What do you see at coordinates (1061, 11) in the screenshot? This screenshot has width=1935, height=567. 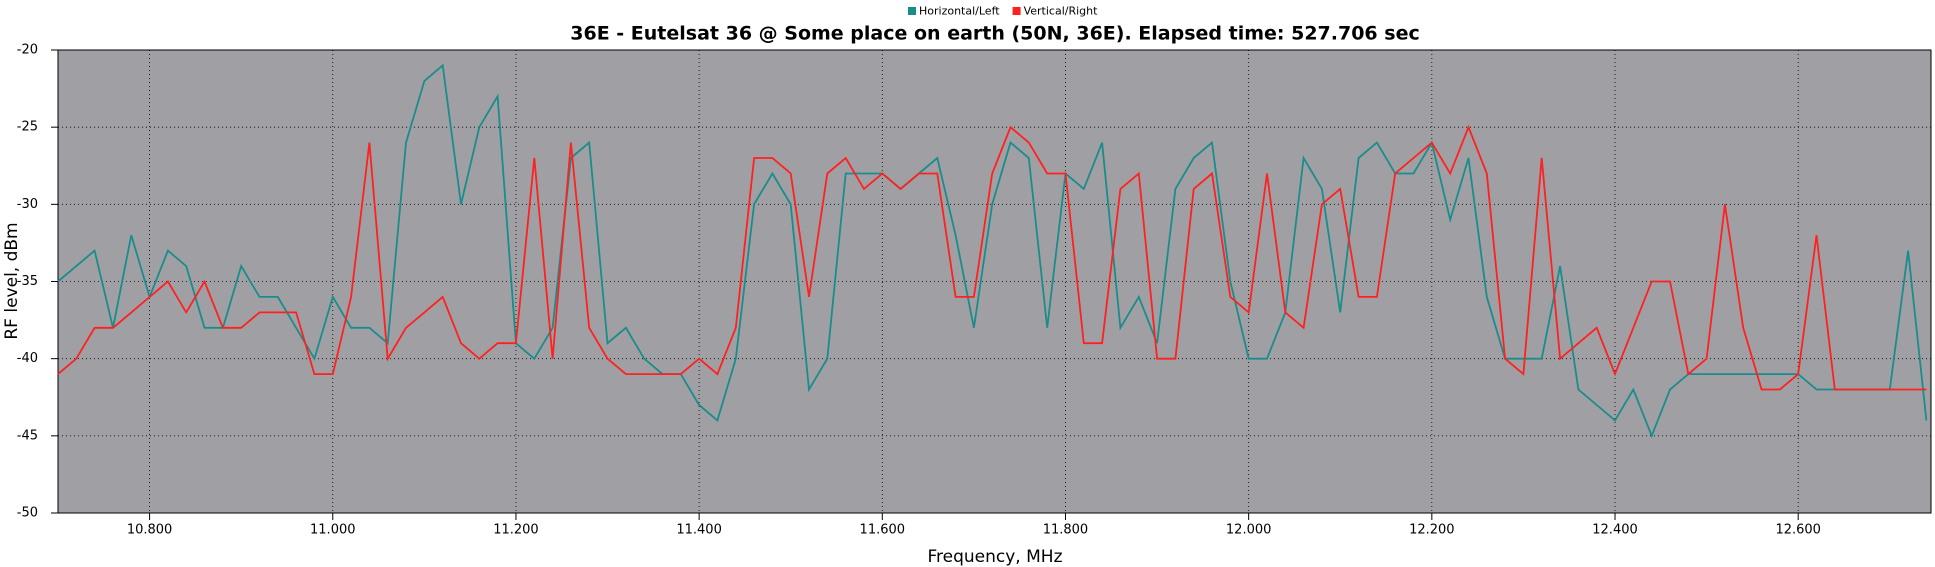 I see `legend-label: Vertical/Right` at bounding box center [1061, 11].